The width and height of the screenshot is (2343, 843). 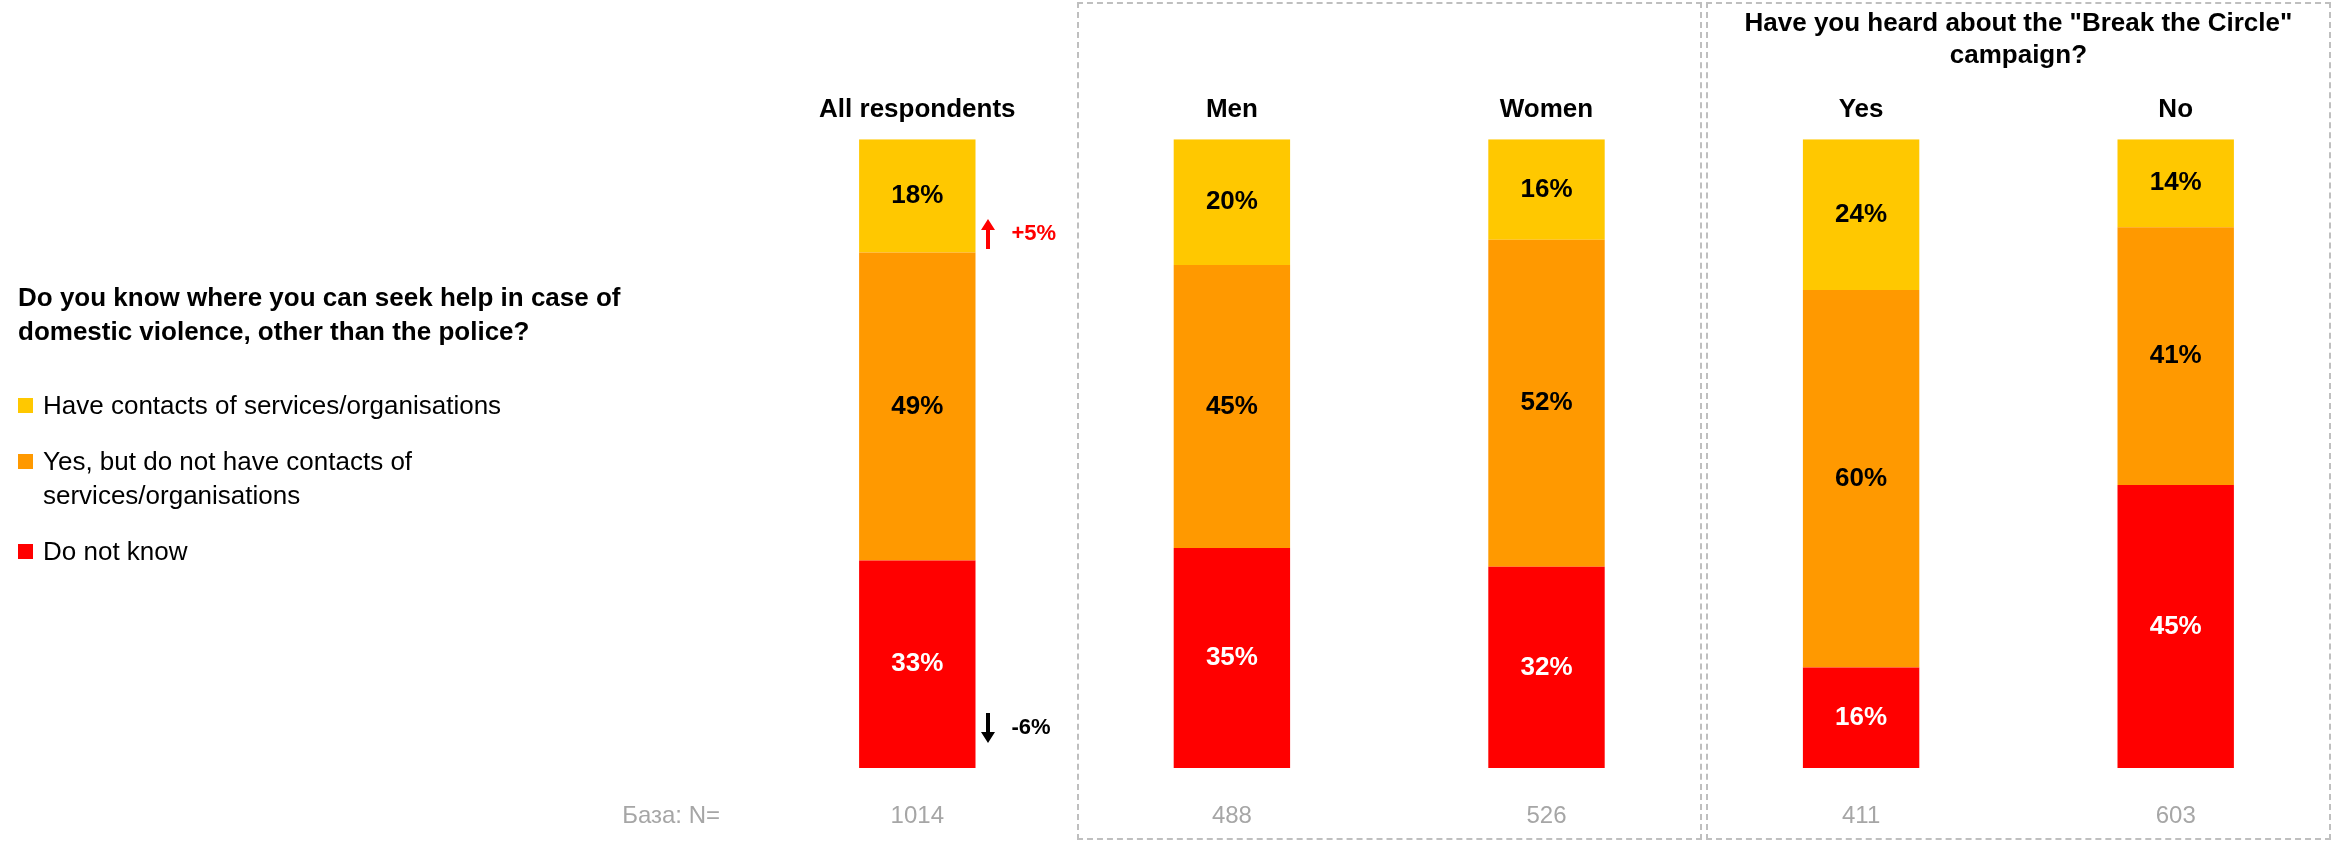 I want to click on annotation: +5%, so click(x=1034, y=233).